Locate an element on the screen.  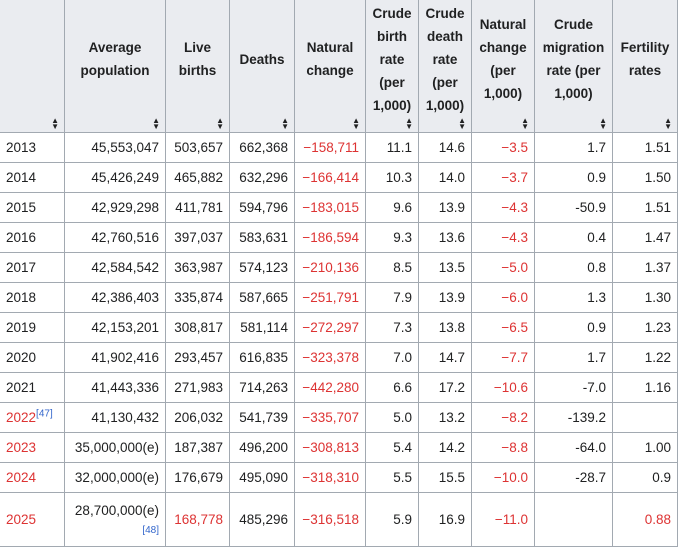
birth-rate-cell: 5.9 is located at coordinates (392, 519).